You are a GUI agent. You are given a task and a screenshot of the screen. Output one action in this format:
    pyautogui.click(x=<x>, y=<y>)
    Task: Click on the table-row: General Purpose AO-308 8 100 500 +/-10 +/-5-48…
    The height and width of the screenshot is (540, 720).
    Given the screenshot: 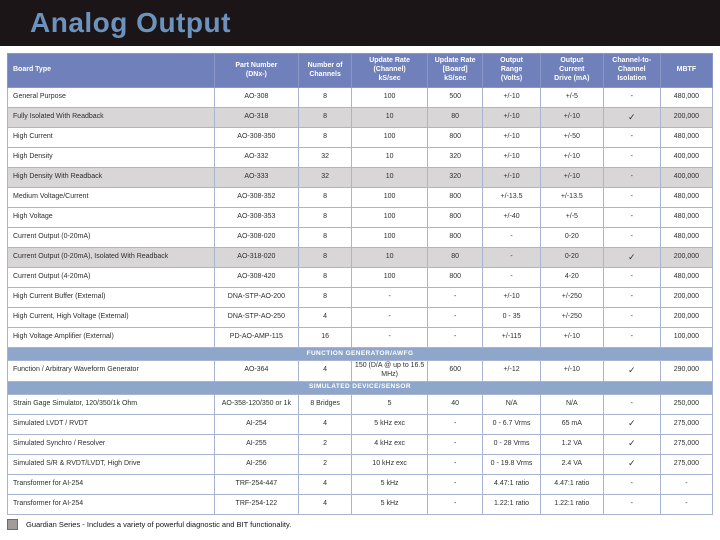 What is the action you would take?
    pyautogui.click(x=360, y=97)
    